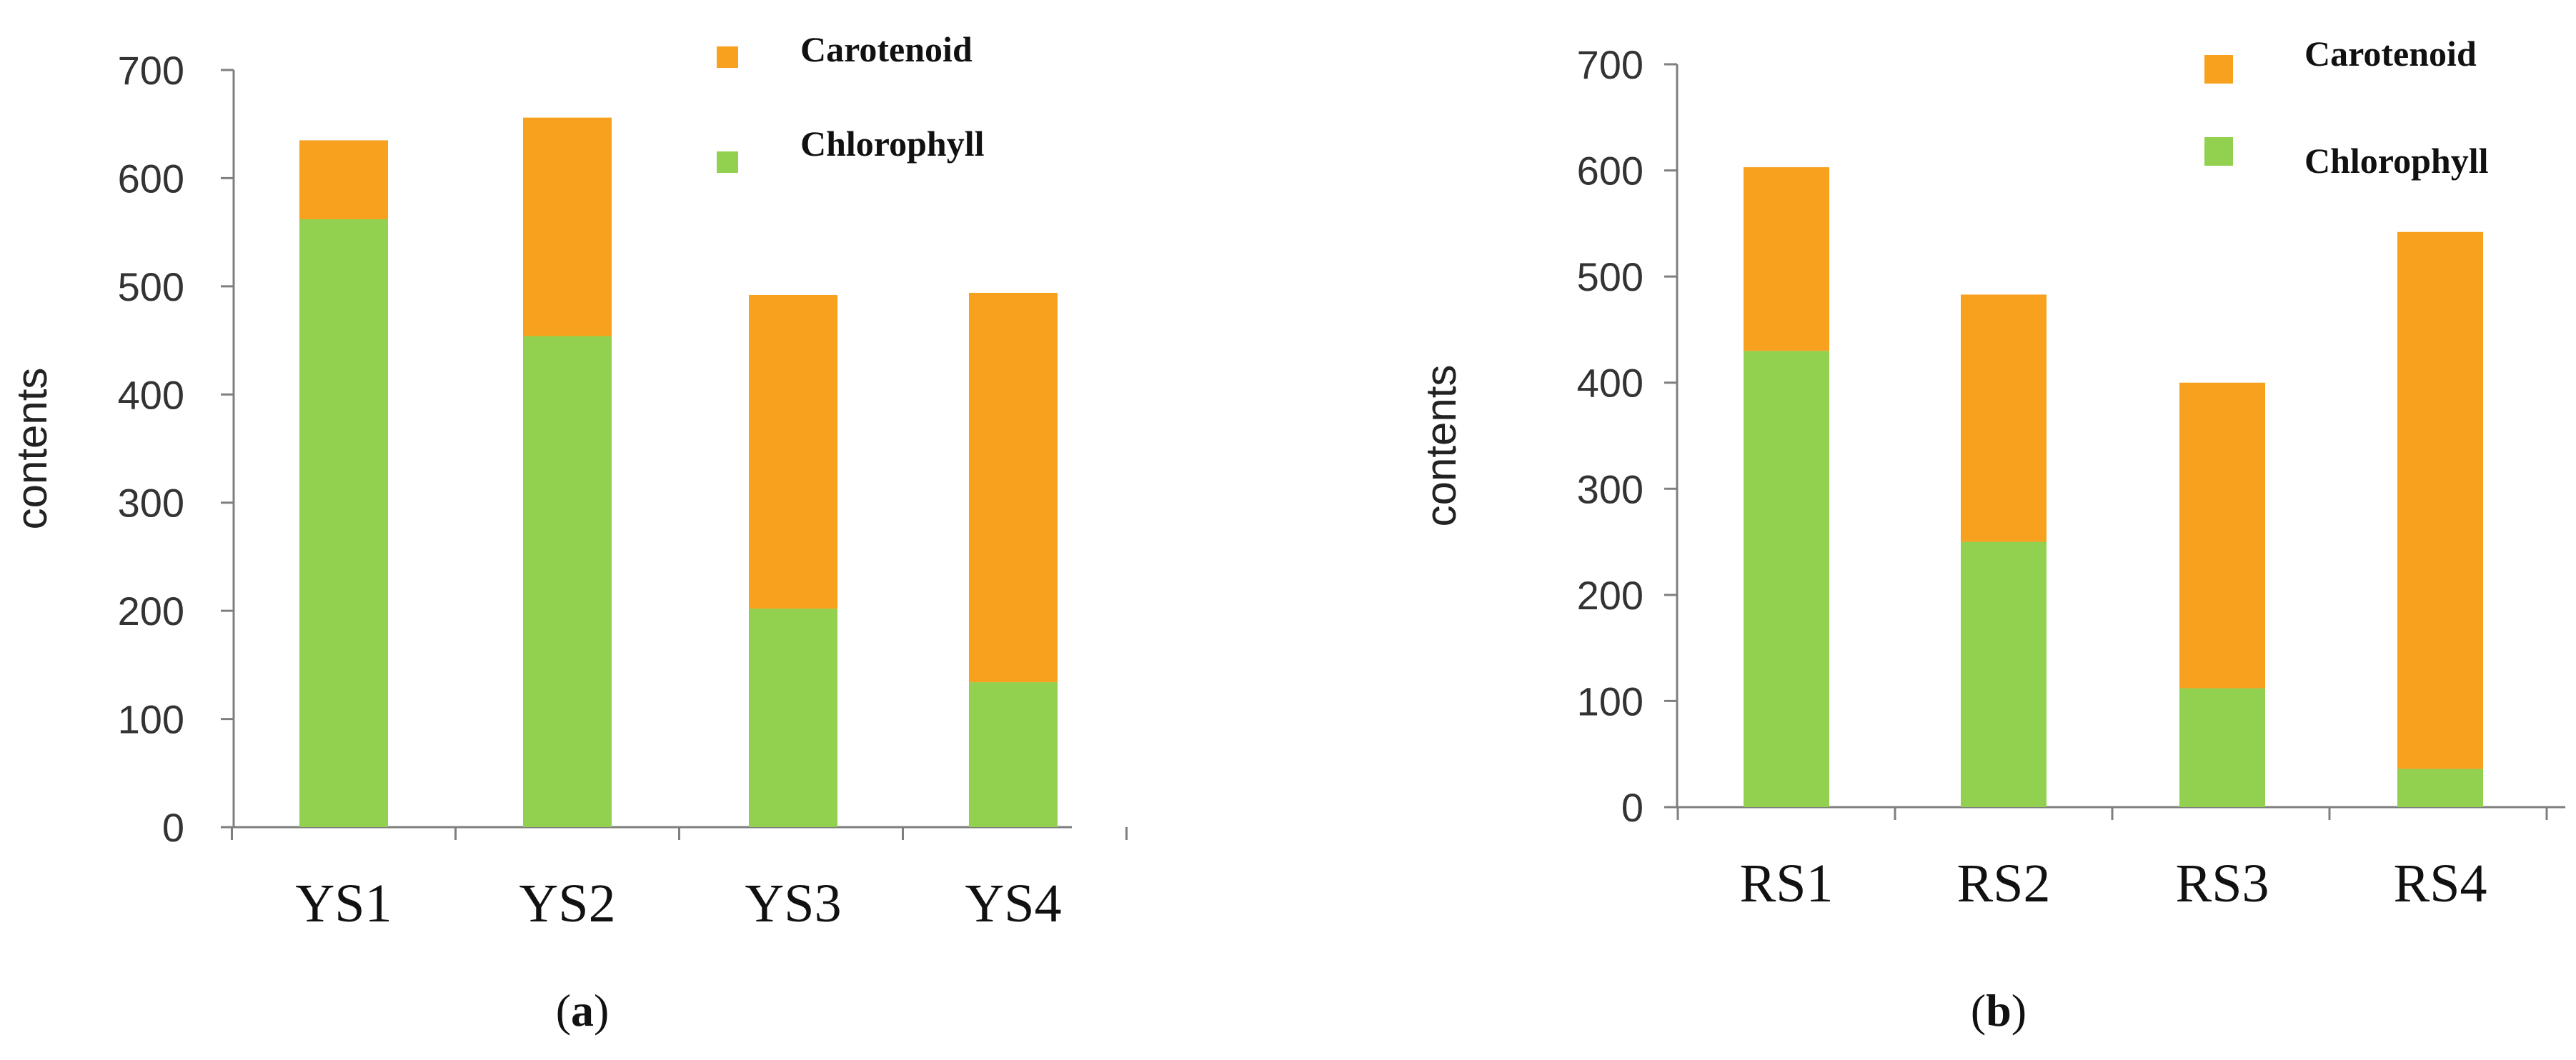  What do you see at coordinates (2440, 884) in the screenshot?
I see `x-category-label: RS4` at bounding box center [2440, 884].